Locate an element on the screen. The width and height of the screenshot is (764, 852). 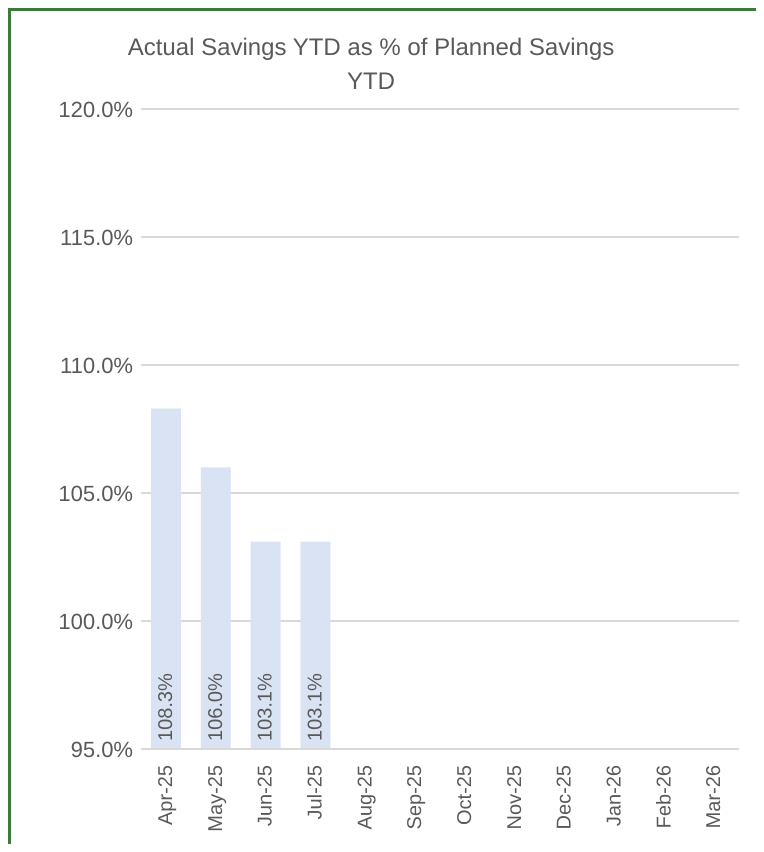
data-label: 106.0% is located at coordinates (215, 706).